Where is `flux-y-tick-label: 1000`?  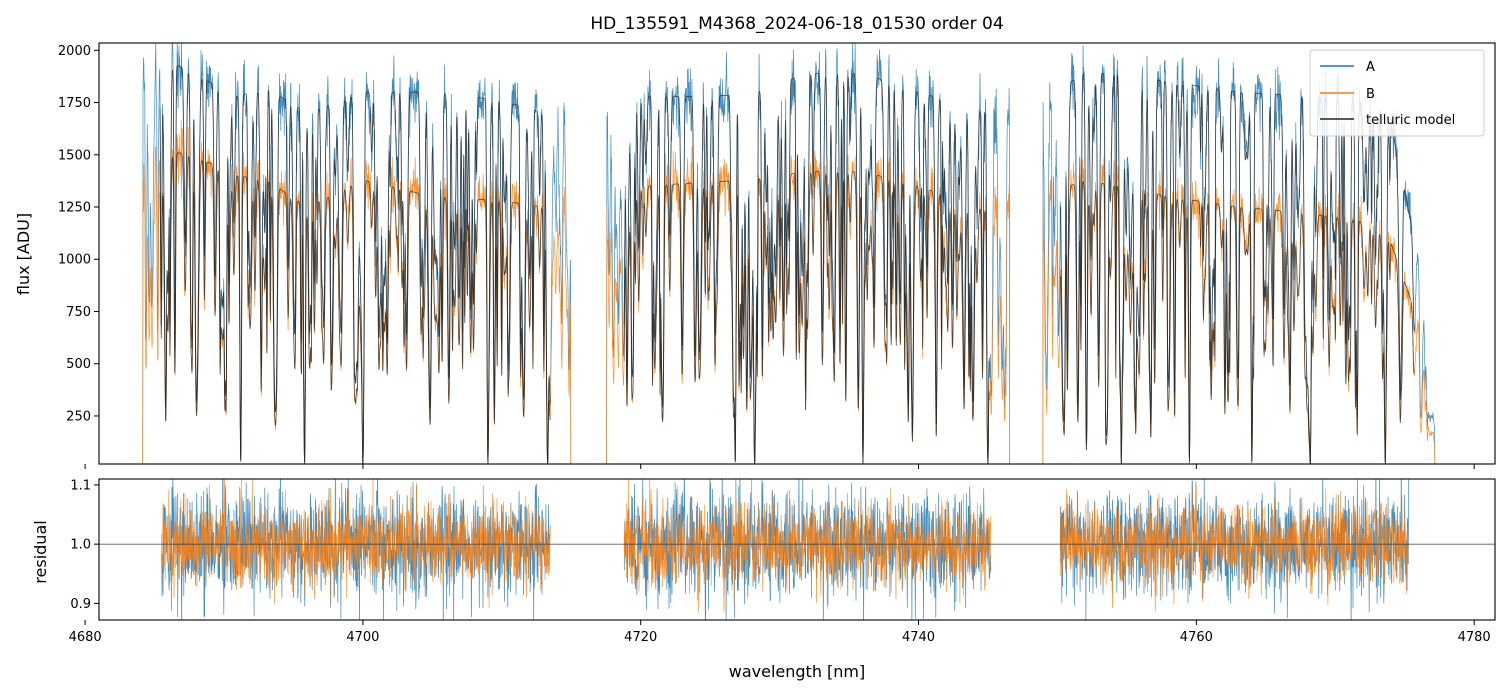
flux-y-tick-label: 1000 is located at coordinates (74, 260).